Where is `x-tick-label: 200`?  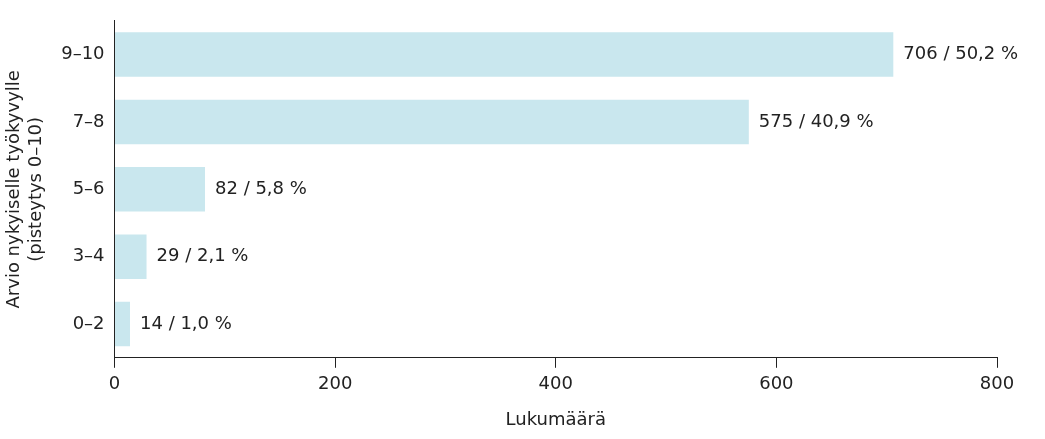
x-tick-label: 200 is located at coordinates (335, 383).